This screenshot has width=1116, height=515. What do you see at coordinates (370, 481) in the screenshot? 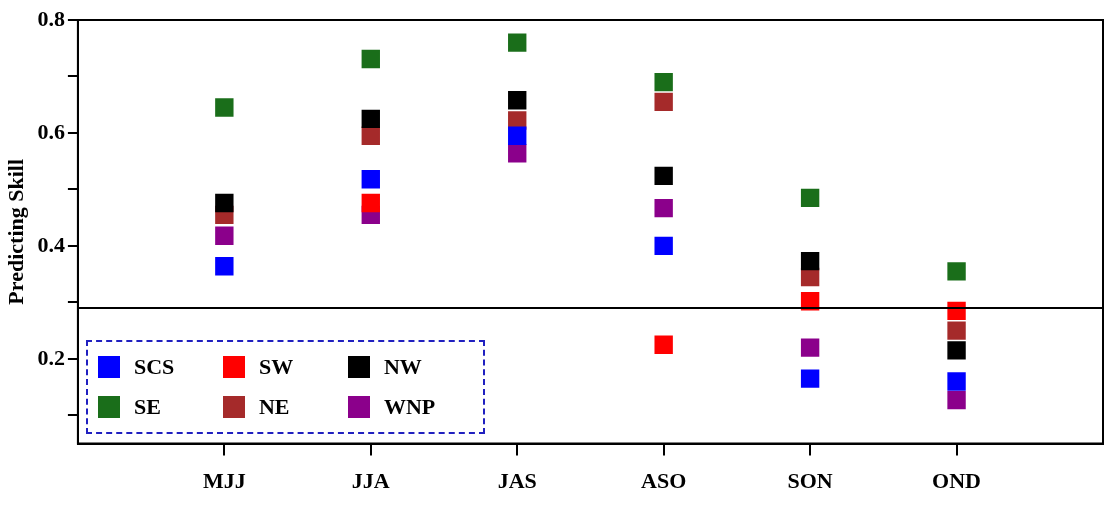
I see `x-tick-label: JJA` at bounding box center [370, 481].